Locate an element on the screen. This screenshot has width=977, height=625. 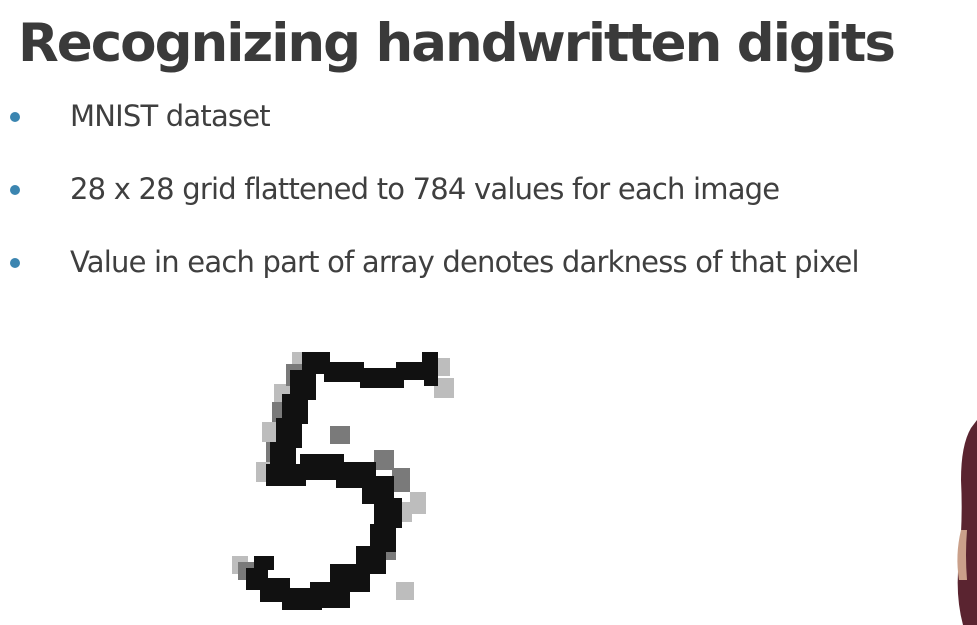
presenter-figure is located at coordinates (967, 522).